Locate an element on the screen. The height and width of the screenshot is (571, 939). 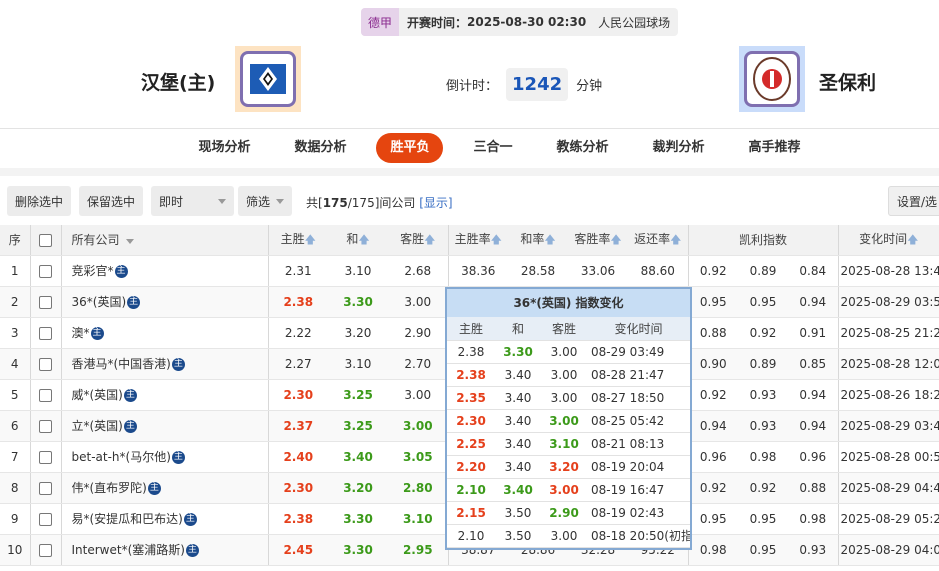
company-name: bet-at-h*(马尔他) is located at coordinates (121, 457).